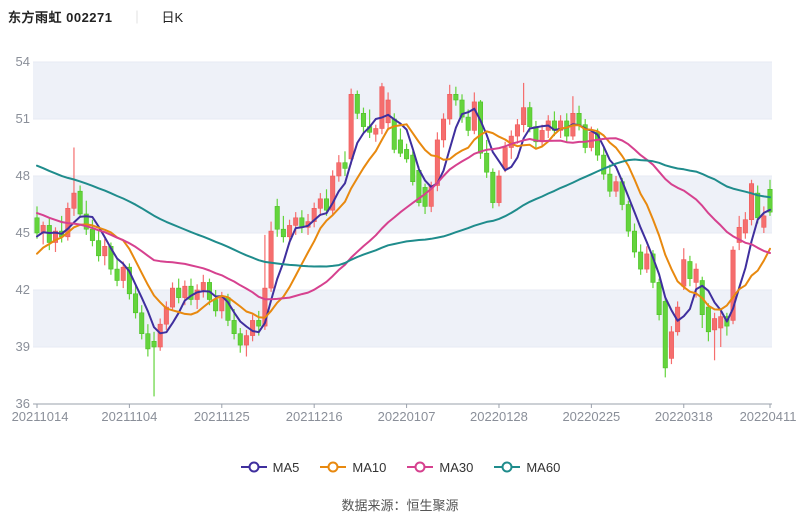 The width and height of the screenshot is (800, 517). What do you see at coordinates (456, 467) in the screenshot?
I see `legend-label: MA30` at bounding box center [456, 467].